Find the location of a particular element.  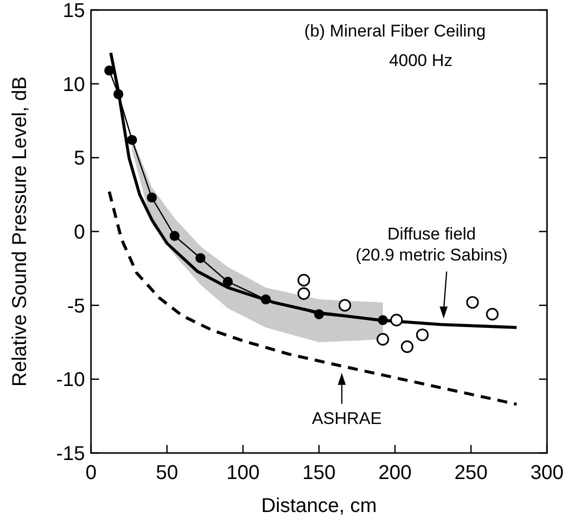

y-tick-label: -15 is located at coordinates (70, 454).